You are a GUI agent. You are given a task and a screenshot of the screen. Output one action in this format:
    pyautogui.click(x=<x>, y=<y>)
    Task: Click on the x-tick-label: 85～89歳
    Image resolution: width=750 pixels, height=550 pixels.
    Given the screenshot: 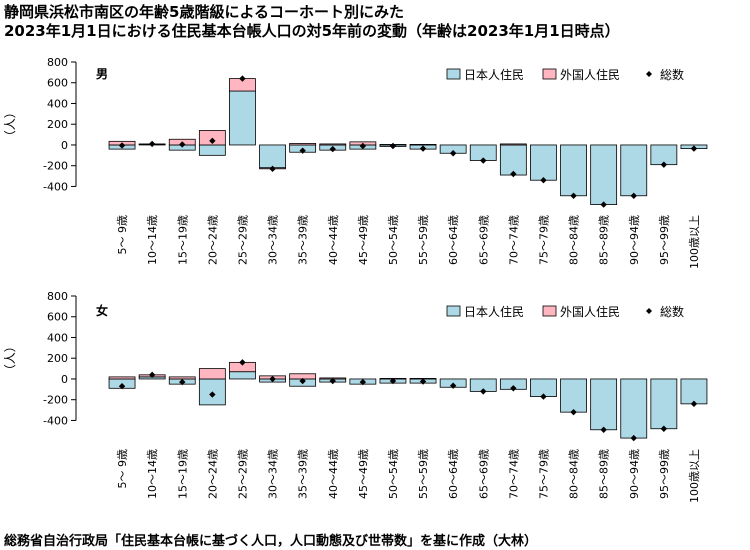 What is the action you would take?
    pyautogui.click(x=604, y=474)
    